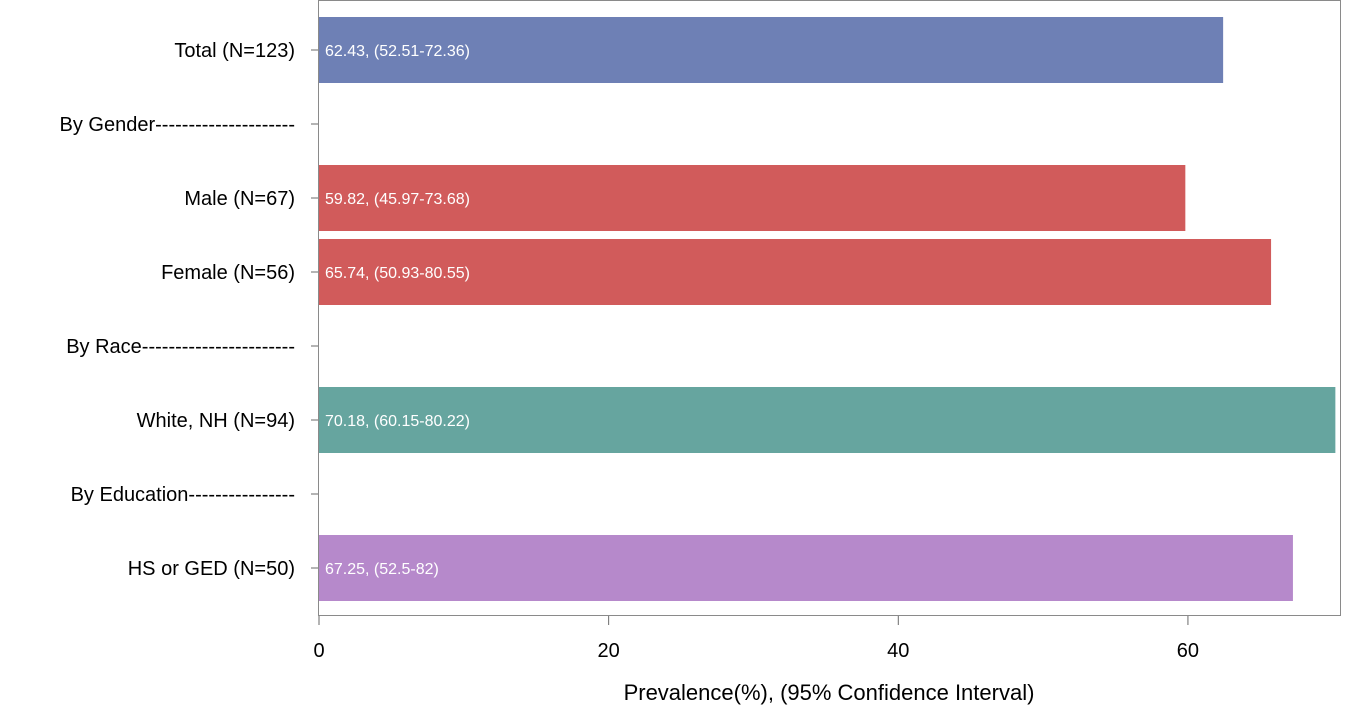 This screenshot has width=1348, height=710. What do you see at coordinates (216, 421) in the screenshot?
I see `y-tick-label-white-nh-n-94: White, NH (N=94)` at bounding box center [216, 421].